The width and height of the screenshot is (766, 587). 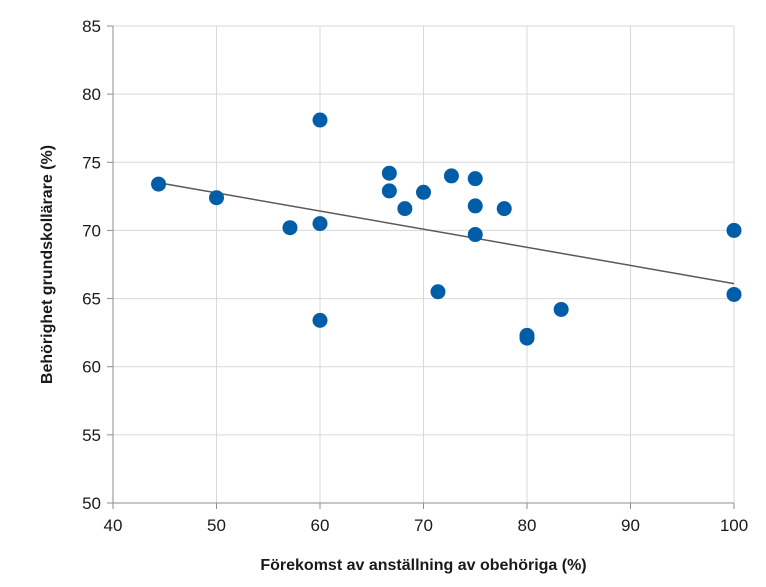 What do you see at coordinates (113, 525) in the screenshot?
I see `x-tick-label: 40` at bounding box center [113, 525].